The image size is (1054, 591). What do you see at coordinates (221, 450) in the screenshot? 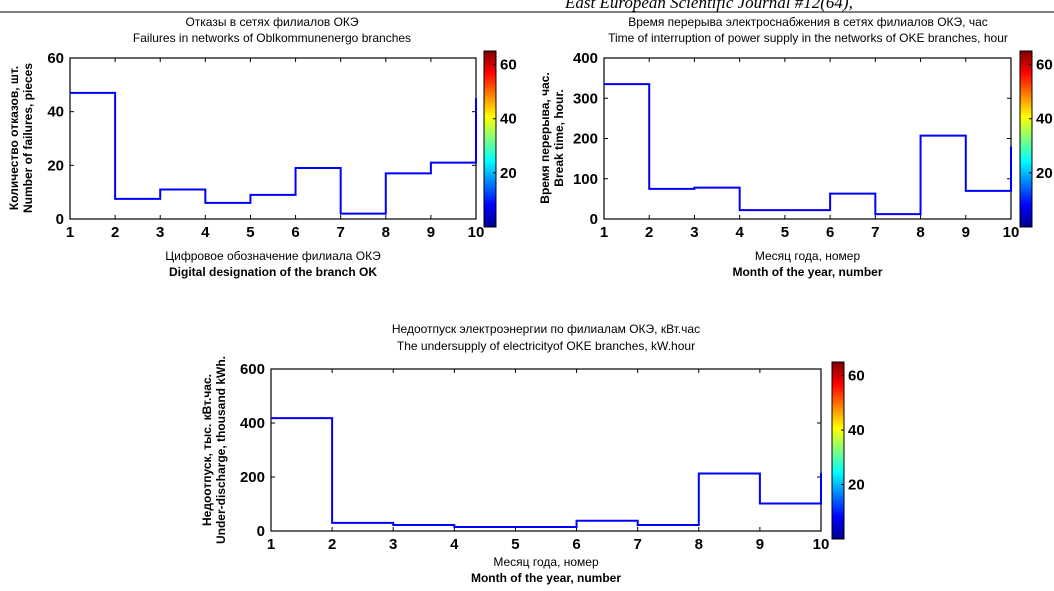
I see `y-axis-label: Under-discharge, thousand kWh.` at bounding box center [221, 450].